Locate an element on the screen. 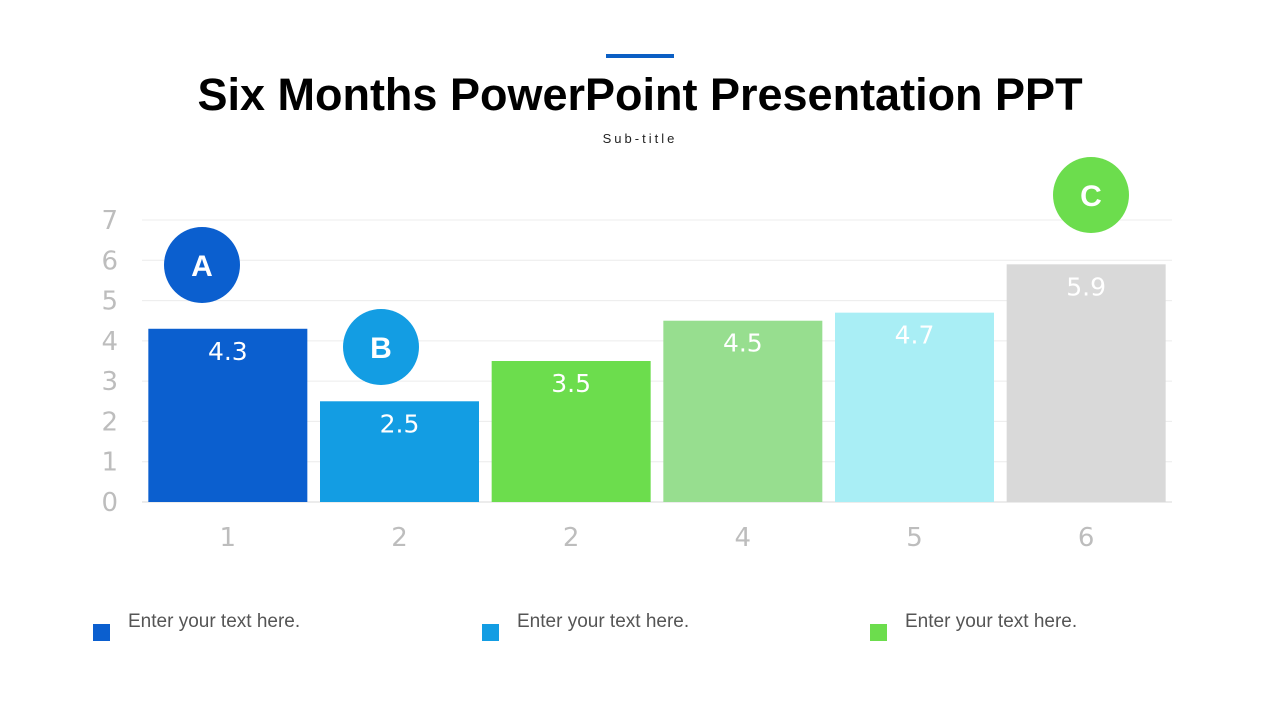 Image resolution: width=1280 pixels, height=720 pixels. y-tick-label: 6 is located at coordinates (109, 261).